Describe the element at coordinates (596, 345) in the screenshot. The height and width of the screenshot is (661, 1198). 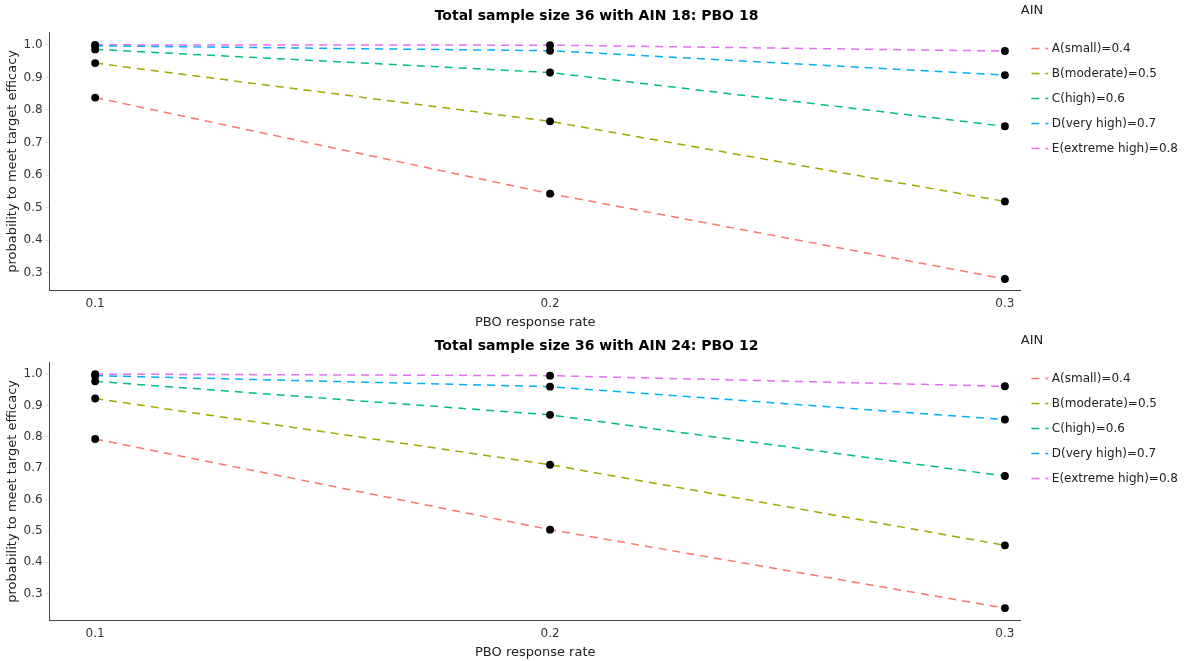
I see `chart-title: Total sample size 36 with AIN 24: PBO 12` at that location.